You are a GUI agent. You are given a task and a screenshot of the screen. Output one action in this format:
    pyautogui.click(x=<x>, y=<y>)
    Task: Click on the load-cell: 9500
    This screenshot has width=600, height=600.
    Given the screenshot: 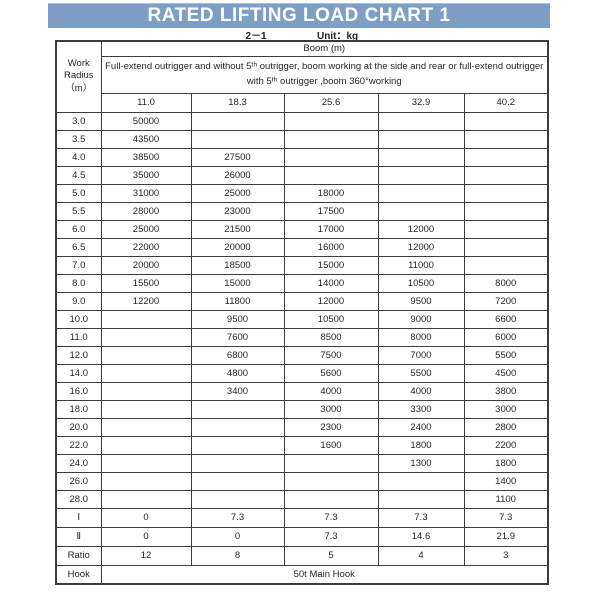 What is the action you would take?
    pyautogui.click(x=421, y=301)
    